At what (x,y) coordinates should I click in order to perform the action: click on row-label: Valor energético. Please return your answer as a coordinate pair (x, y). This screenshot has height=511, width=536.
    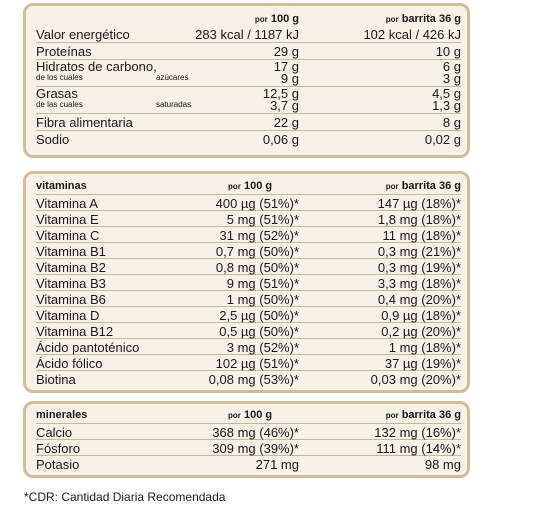
    Looking at the image, I should click on (83, 34).